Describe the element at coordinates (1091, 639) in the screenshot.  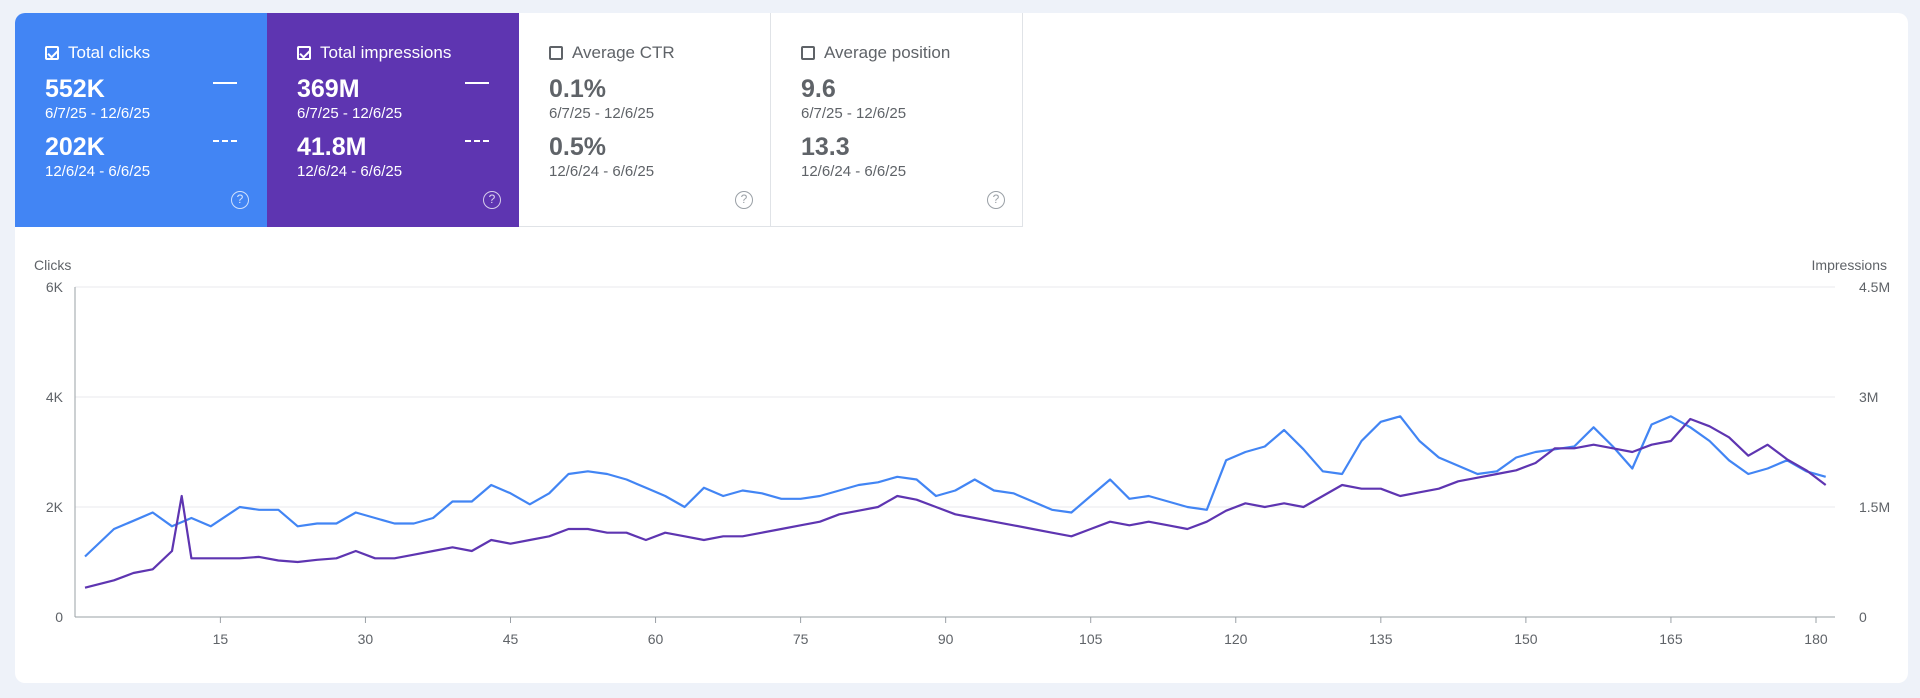
I see `x-tick-label: 105` at that location.